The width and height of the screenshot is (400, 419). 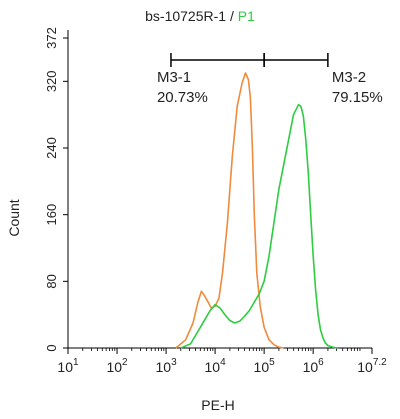 I want to click on title-gate: P1, so click(x=246, y=16).